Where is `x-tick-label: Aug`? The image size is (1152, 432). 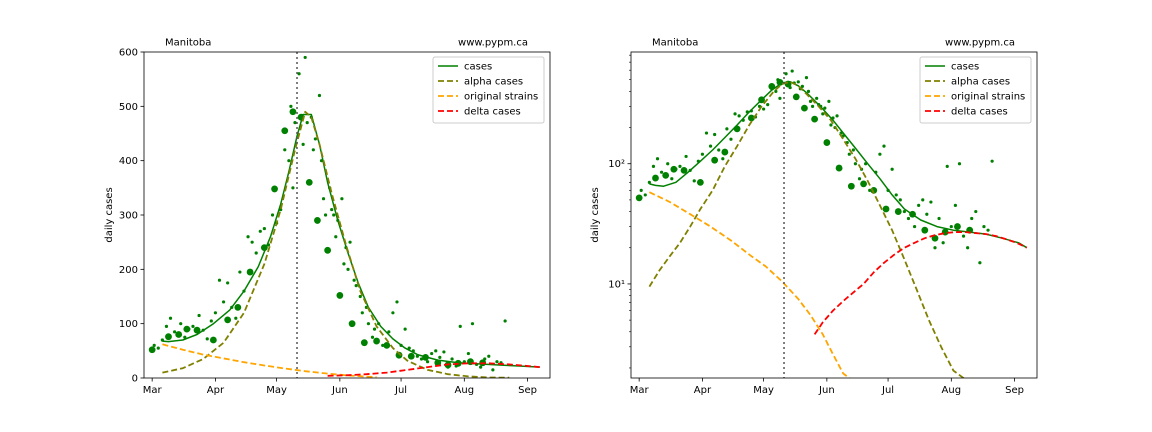 x-tick-label: Aug is located at coordinates (465, 390).